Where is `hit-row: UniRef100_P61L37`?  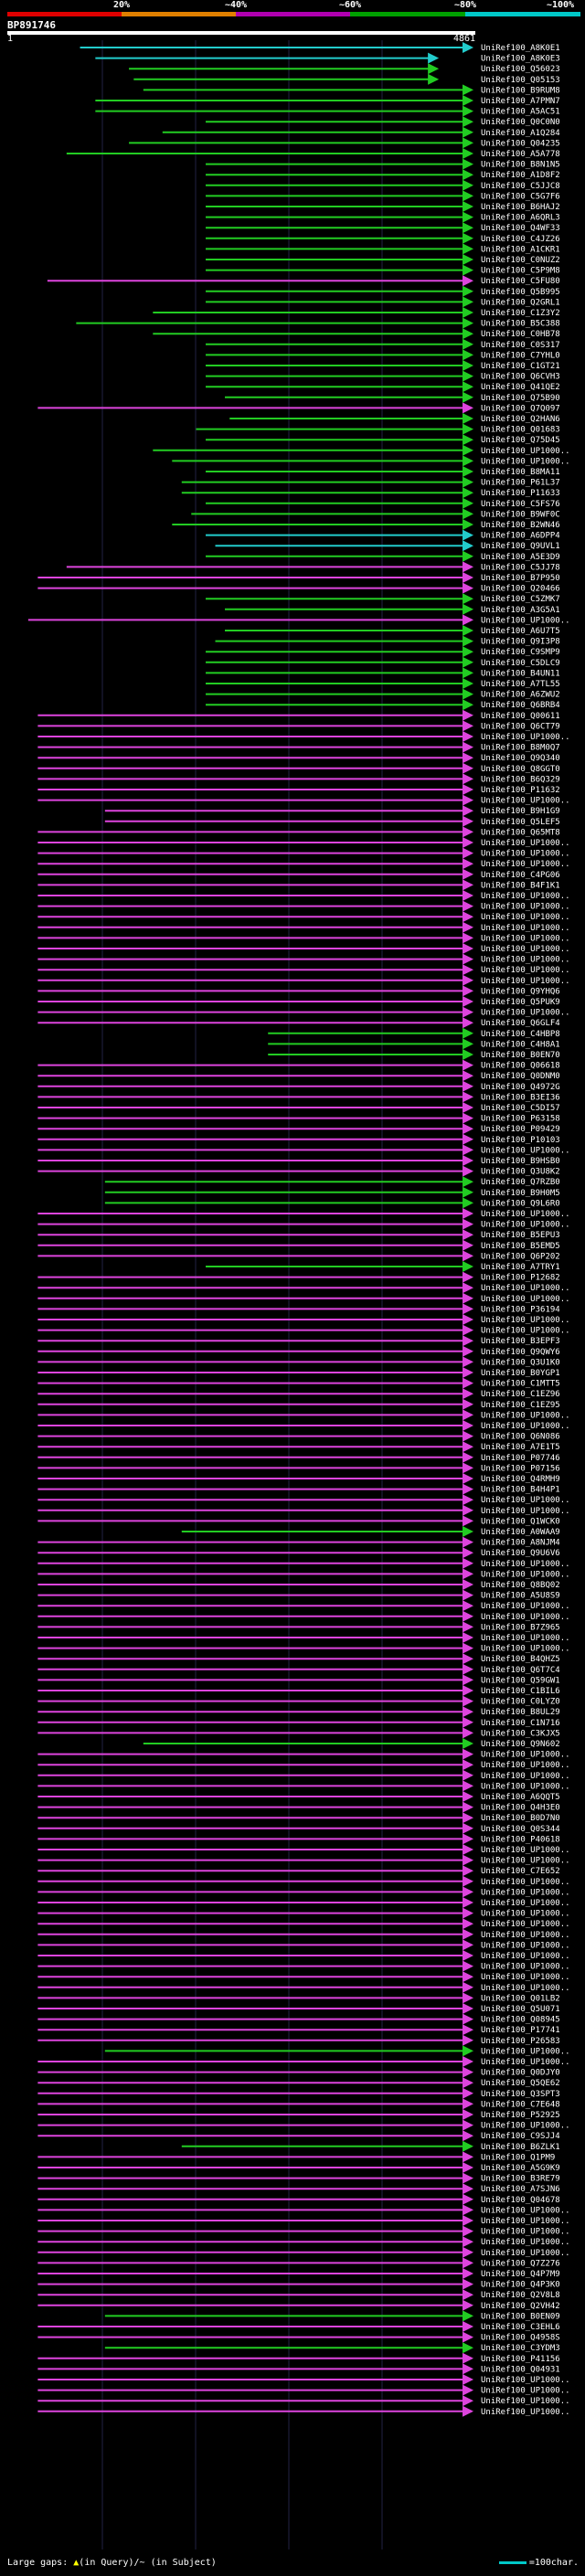 hit-row: UniRef100_P61L37 is located at coordinates (371, 482).